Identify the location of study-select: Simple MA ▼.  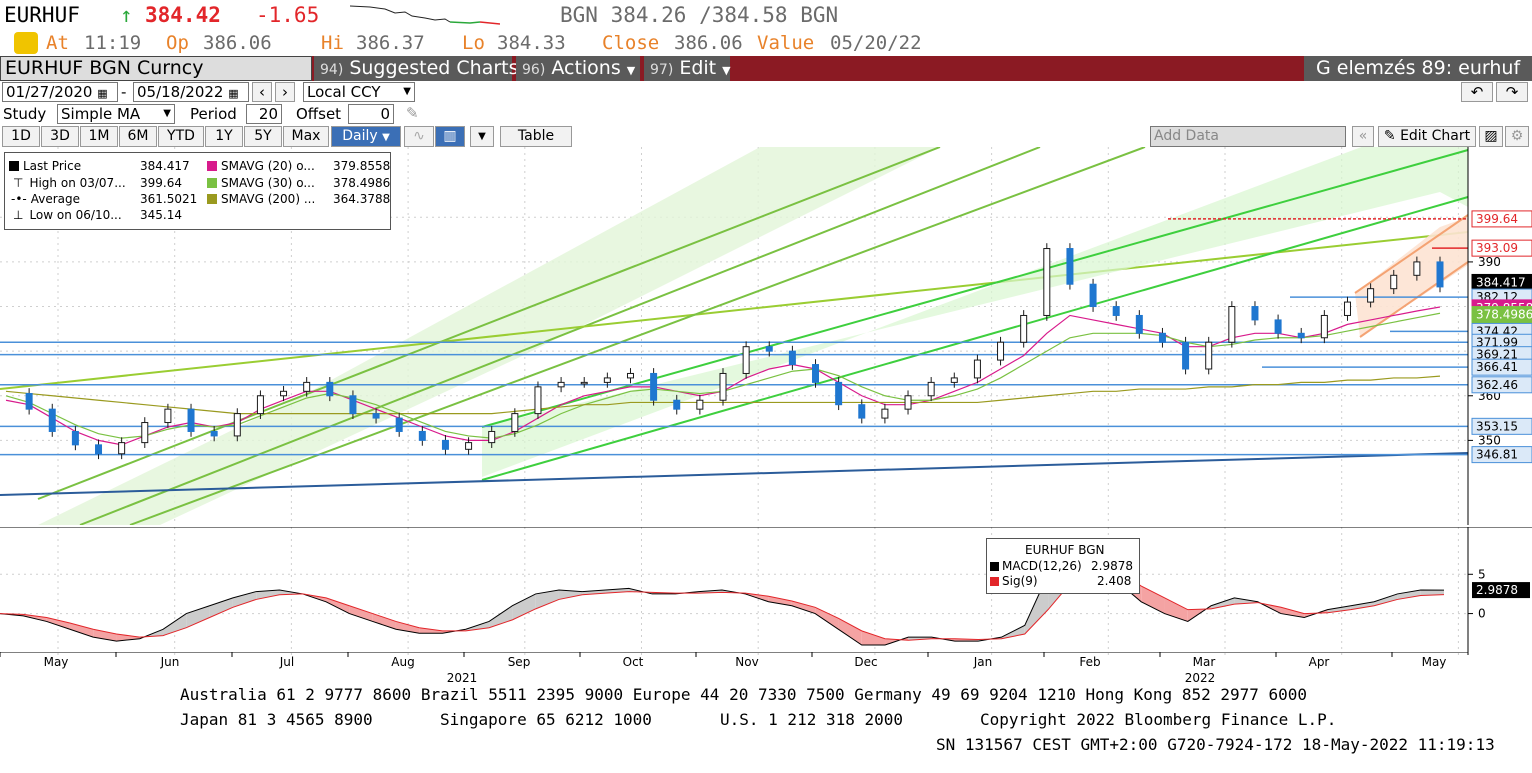
(116, 114).